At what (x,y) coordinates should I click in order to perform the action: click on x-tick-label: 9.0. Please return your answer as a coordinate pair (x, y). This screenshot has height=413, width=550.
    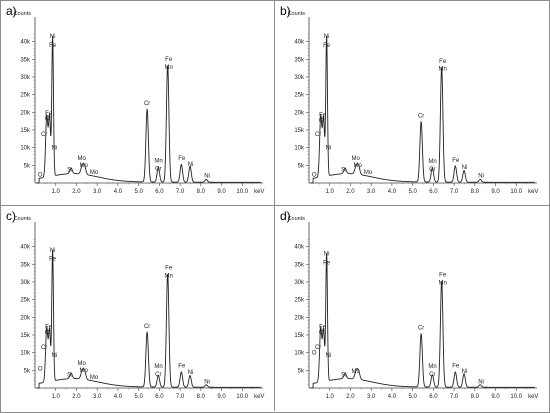
    Looking at the image, I should click on (221, 192).